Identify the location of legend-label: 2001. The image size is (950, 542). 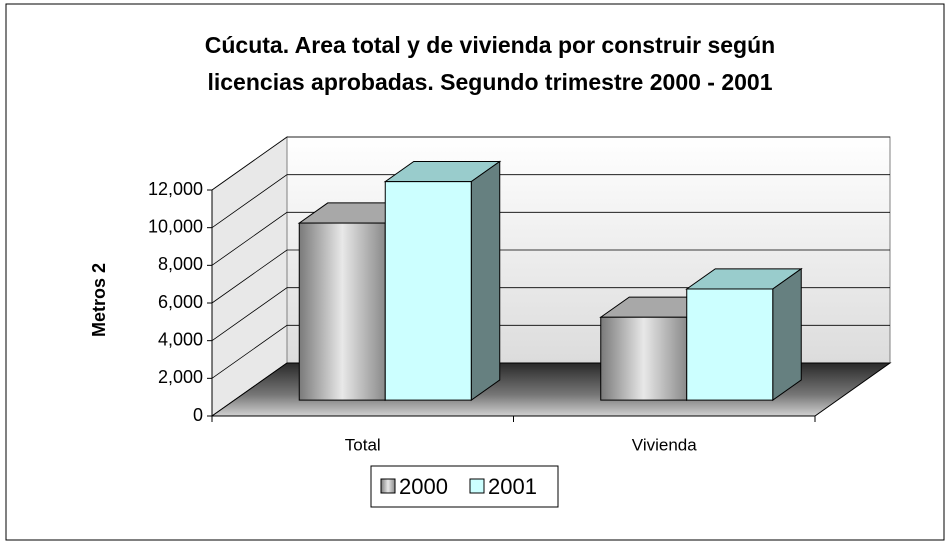
(512, 486).